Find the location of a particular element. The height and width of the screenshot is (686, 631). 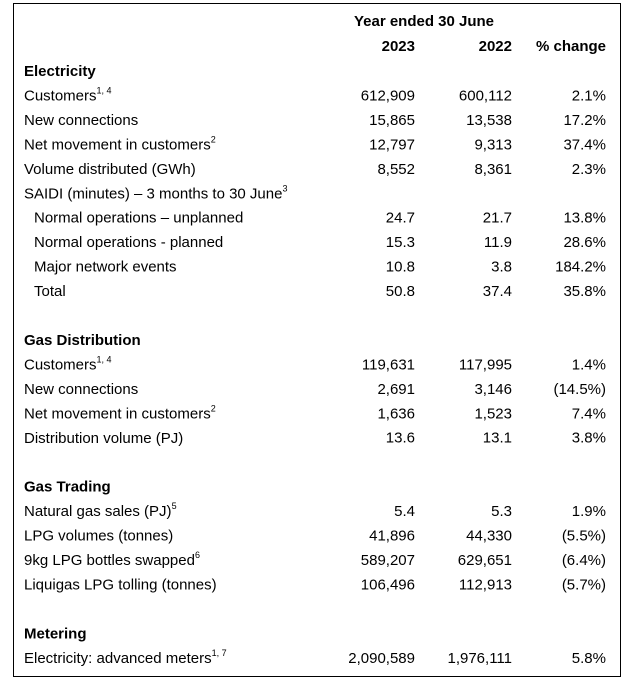

cell-value: (14.5%) is located at coordinates (579, 389).